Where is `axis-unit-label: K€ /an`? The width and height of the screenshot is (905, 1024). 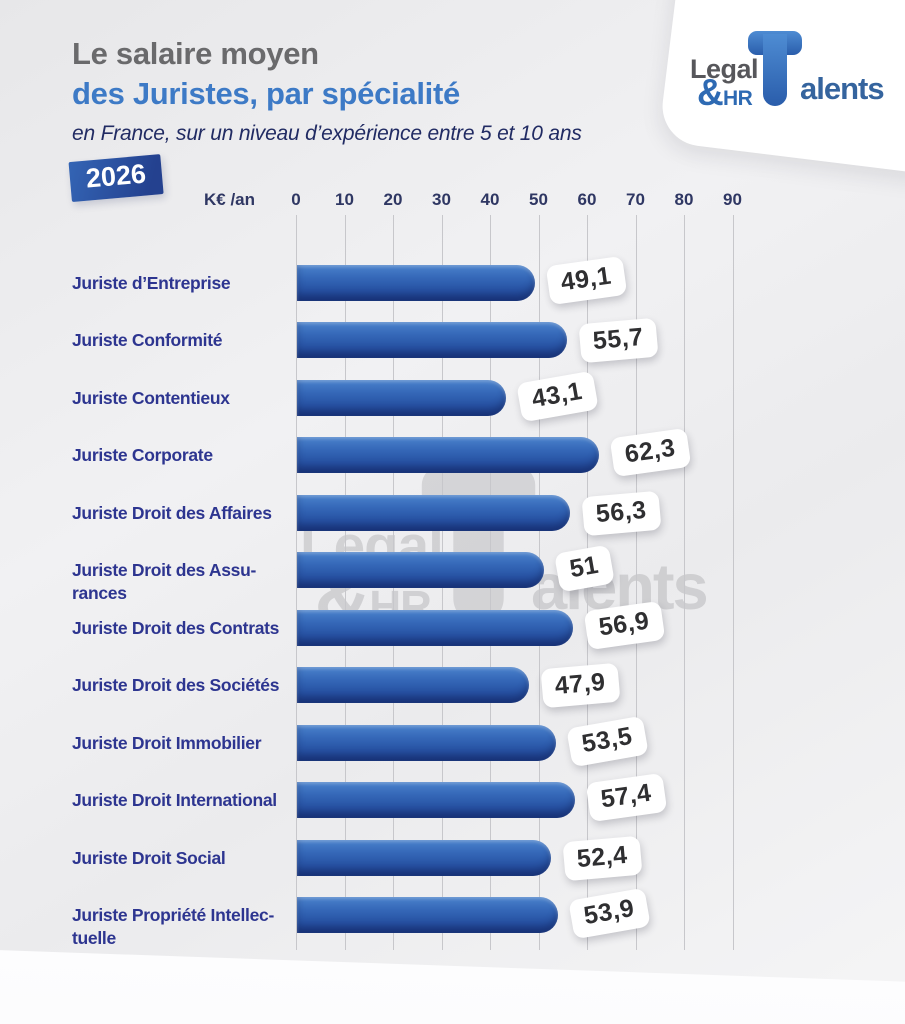 axis-unit-label: K€ /an is located at coordinates (230, 199).